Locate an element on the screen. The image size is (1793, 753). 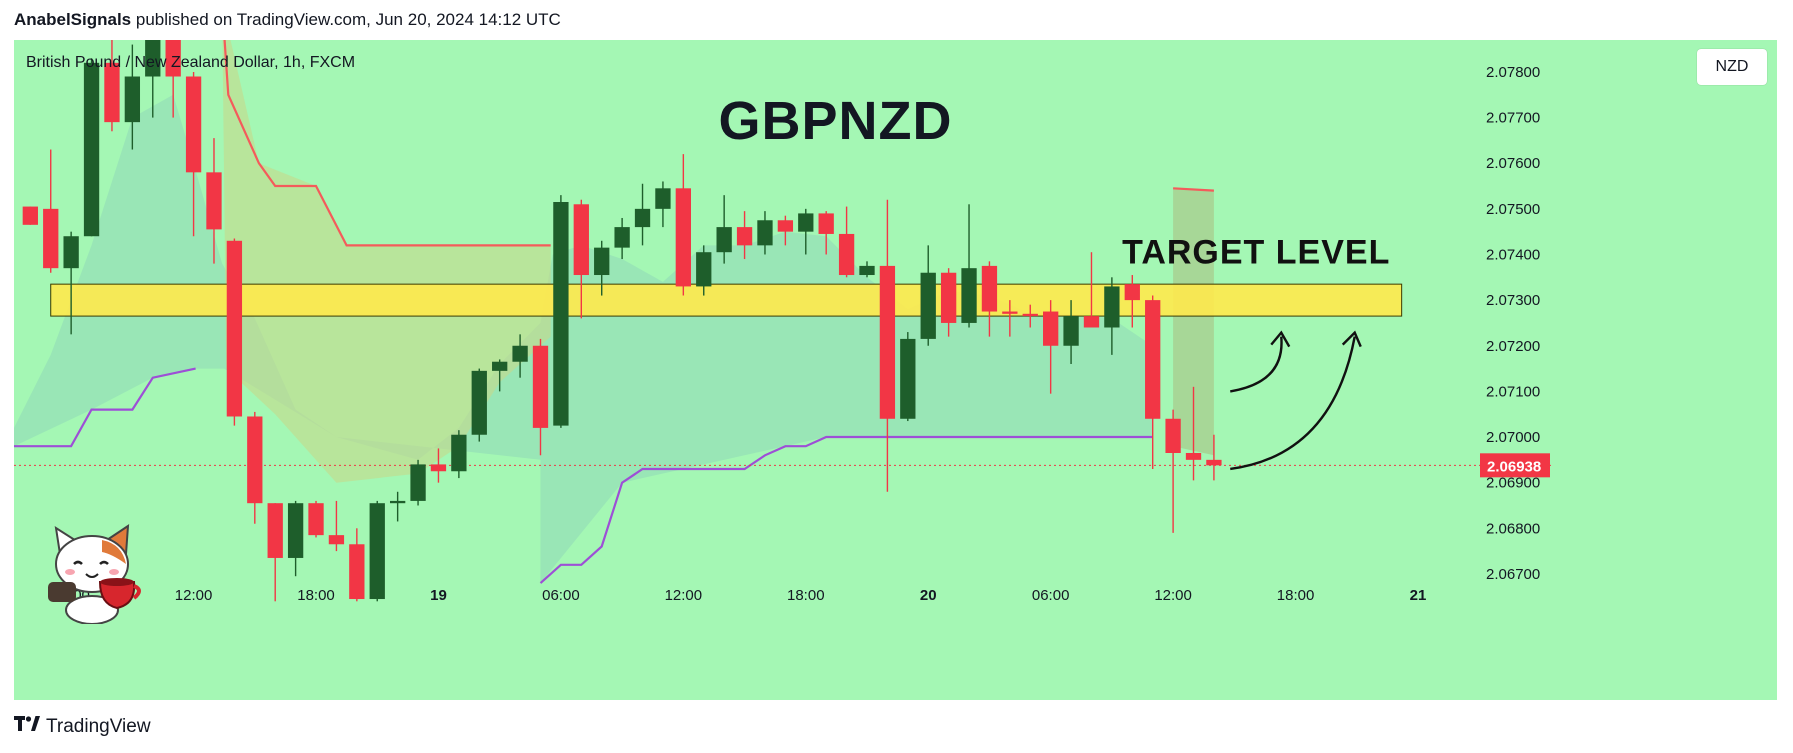
future-cloud is located at coordinates (1193, 322).